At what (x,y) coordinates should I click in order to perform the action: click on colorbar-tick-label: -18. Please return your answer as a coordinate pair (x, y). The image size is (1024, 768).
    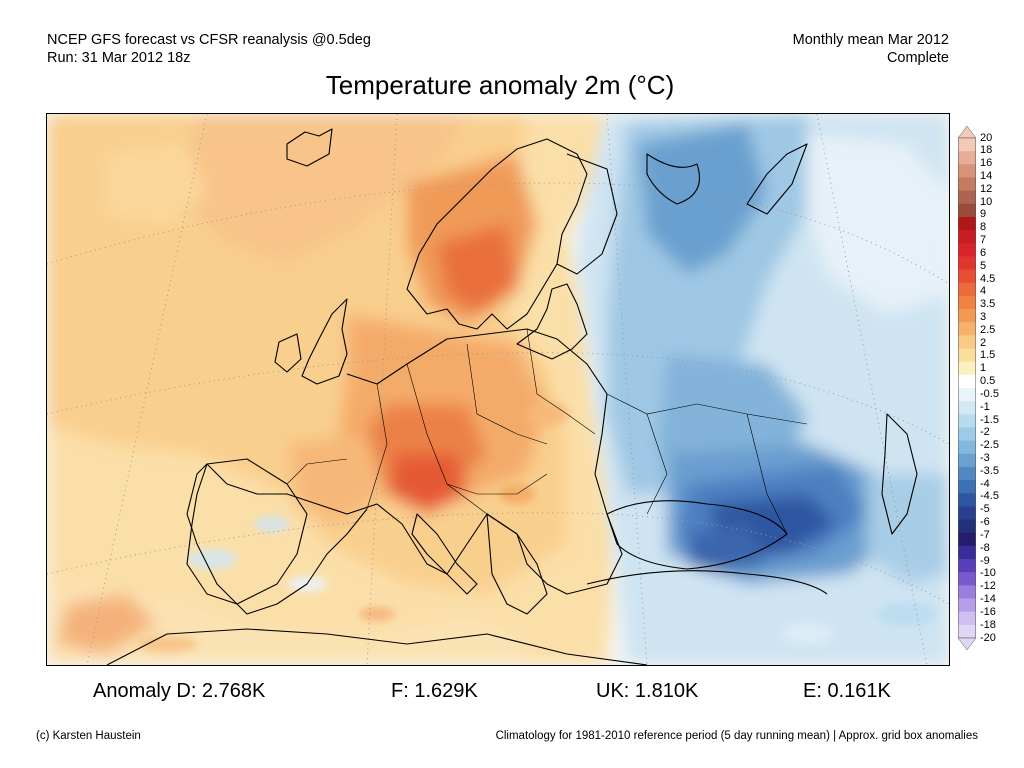
    Looking at the image, I should click on (988, 624).